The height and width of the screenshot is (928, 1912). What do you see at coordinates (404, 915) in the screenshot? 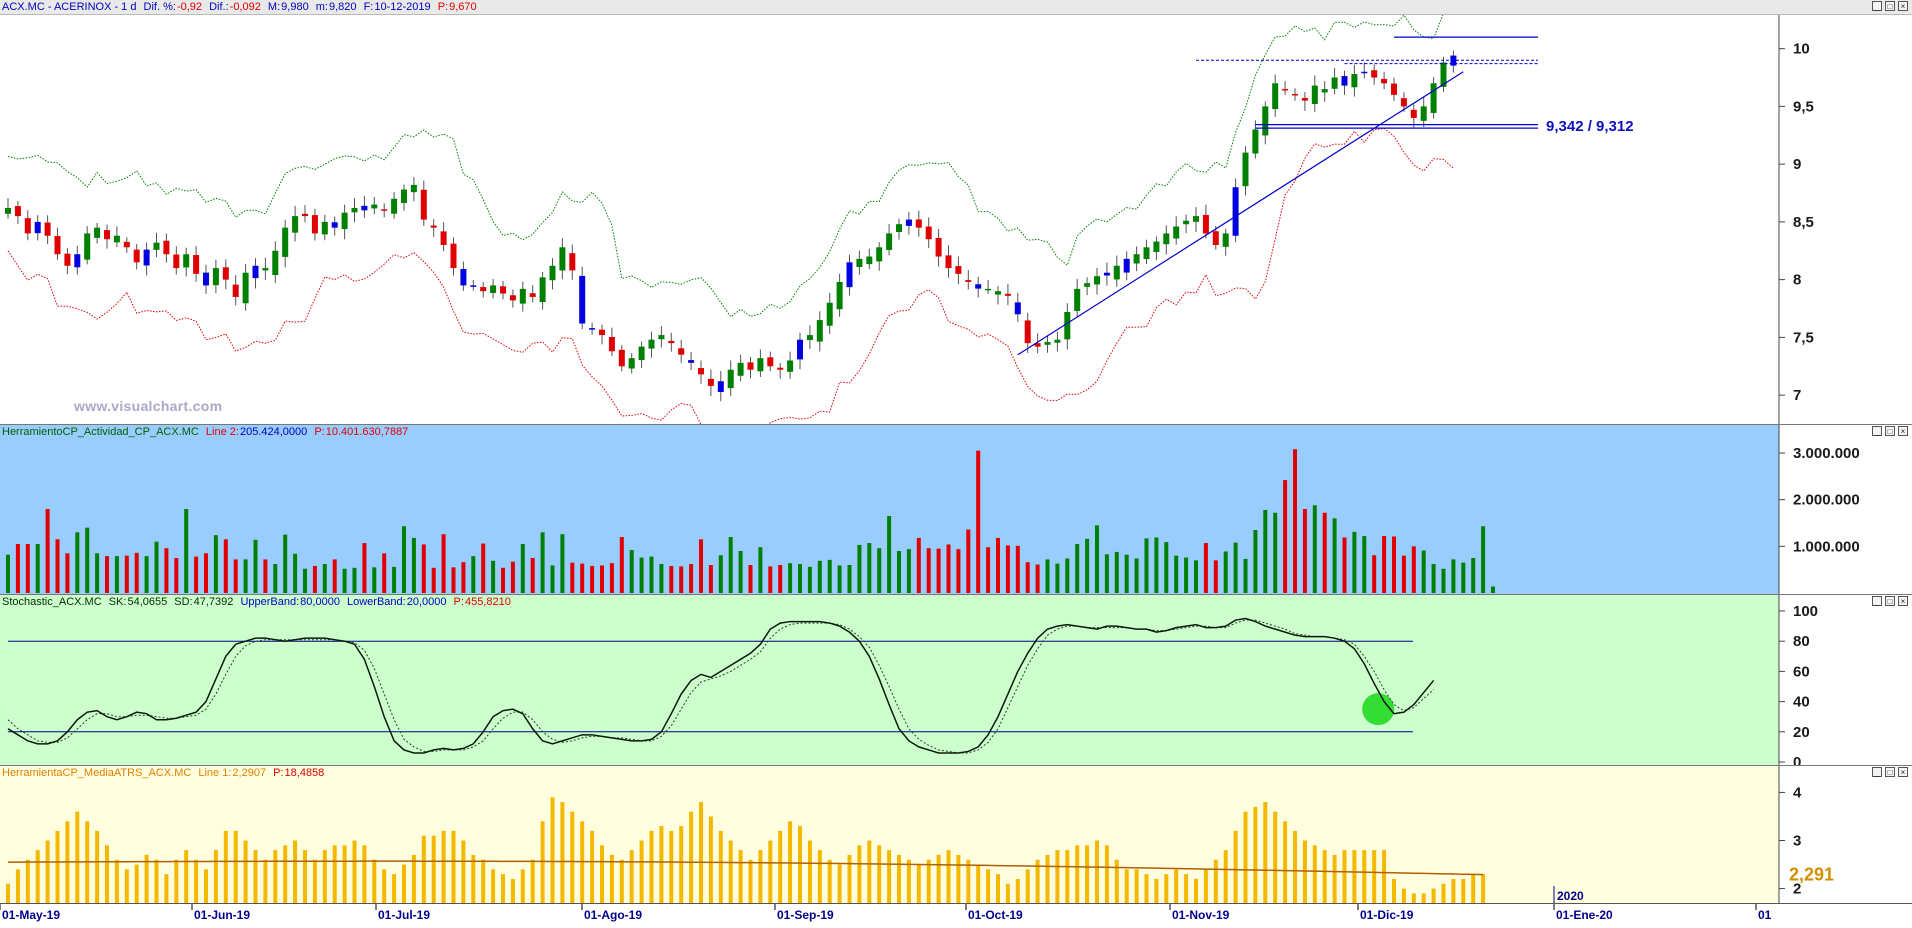
I see `x-axis-label: 01-Jul-19` at bounding box center [404, 915].